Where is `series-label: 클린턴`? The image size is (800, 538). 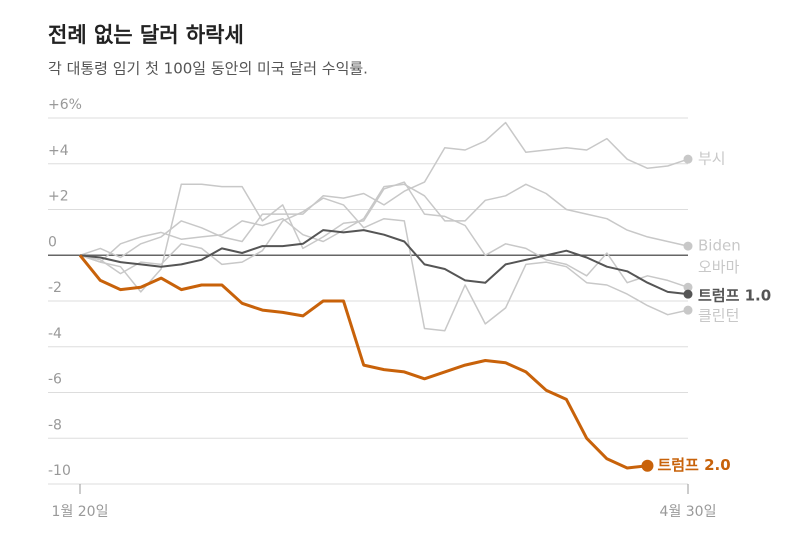
series-label: 클린턴 is located at coordinates (718, 316).